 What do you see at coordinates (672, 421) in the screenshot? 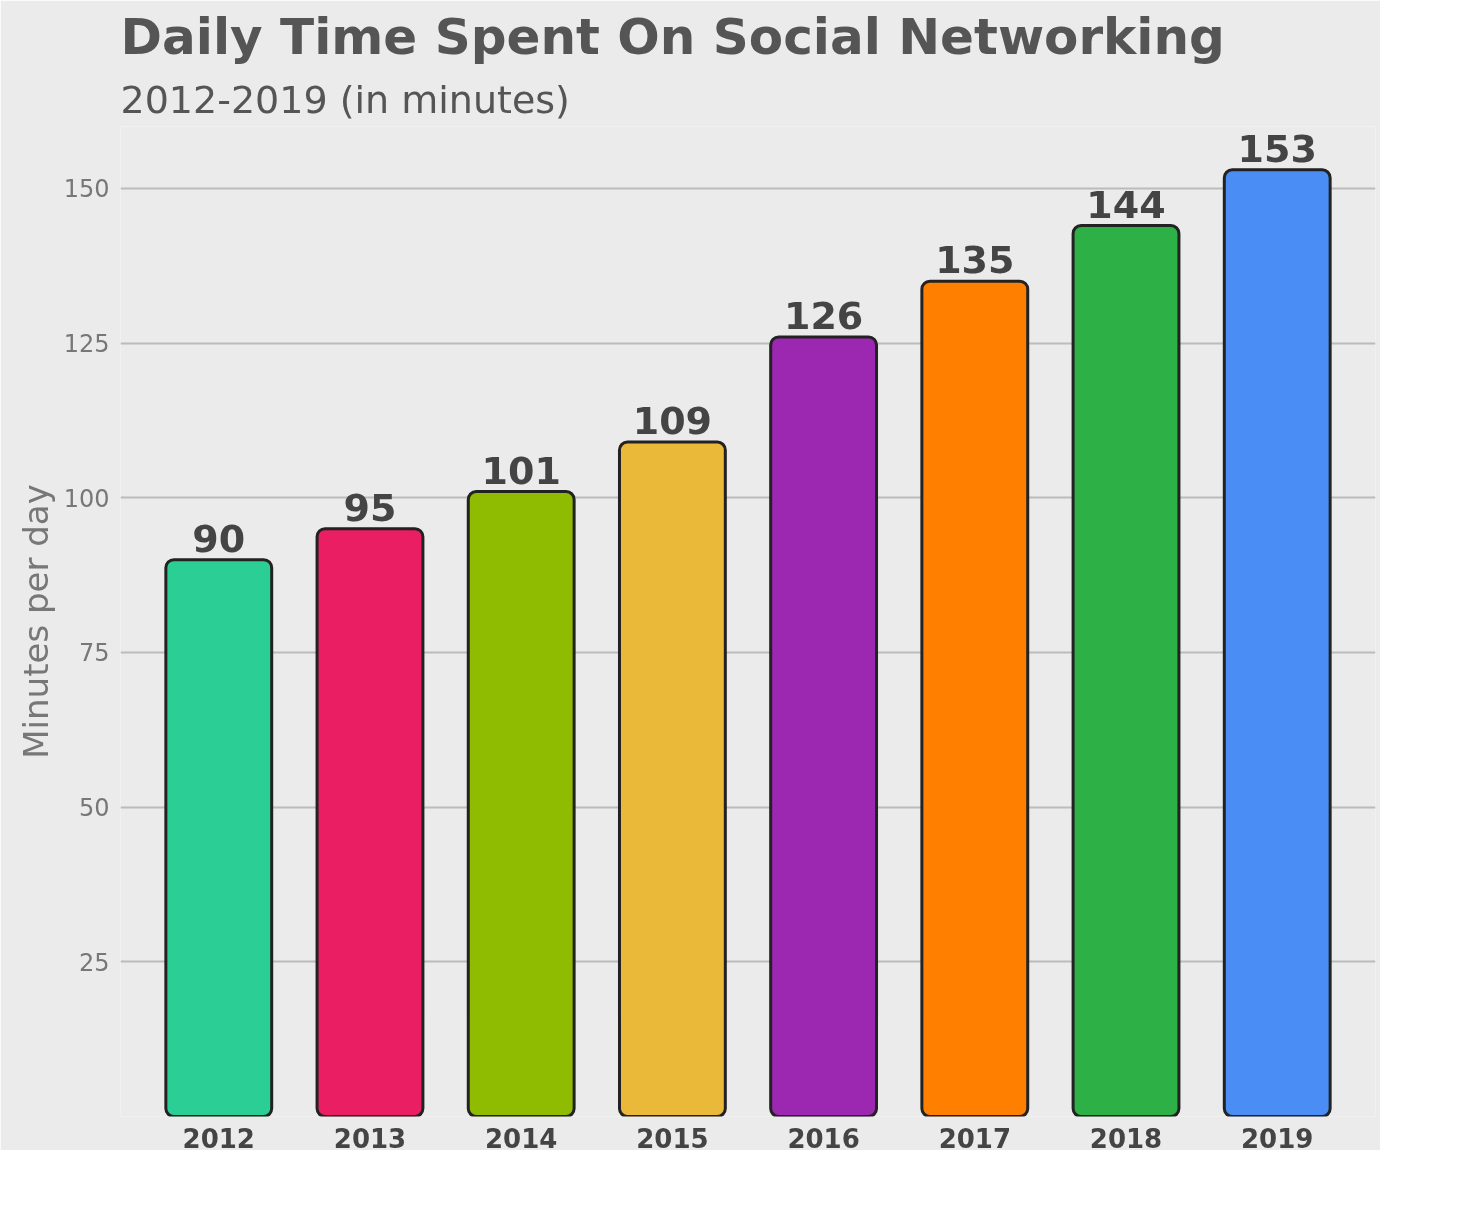
I see `data-label: 109` at bounding box center [672, 421].